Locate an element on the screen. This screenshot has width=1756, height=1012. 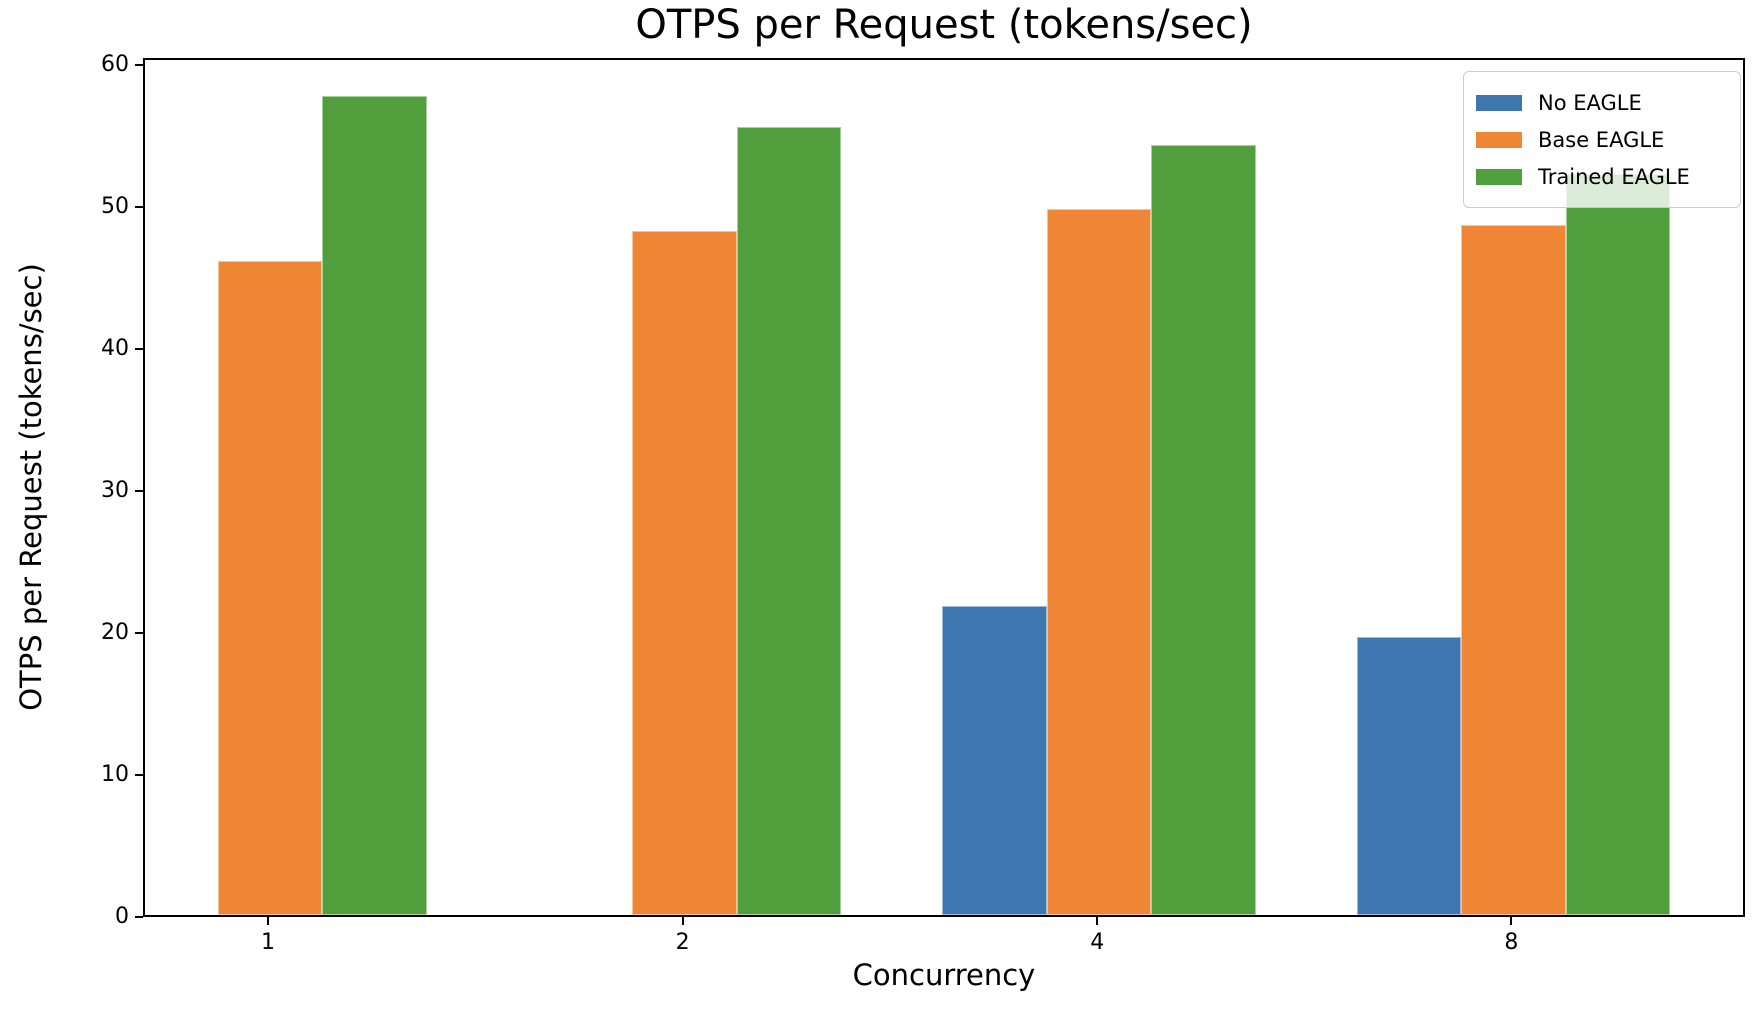
y-tick-label-40: 40 is located at coordinates (115, 349).